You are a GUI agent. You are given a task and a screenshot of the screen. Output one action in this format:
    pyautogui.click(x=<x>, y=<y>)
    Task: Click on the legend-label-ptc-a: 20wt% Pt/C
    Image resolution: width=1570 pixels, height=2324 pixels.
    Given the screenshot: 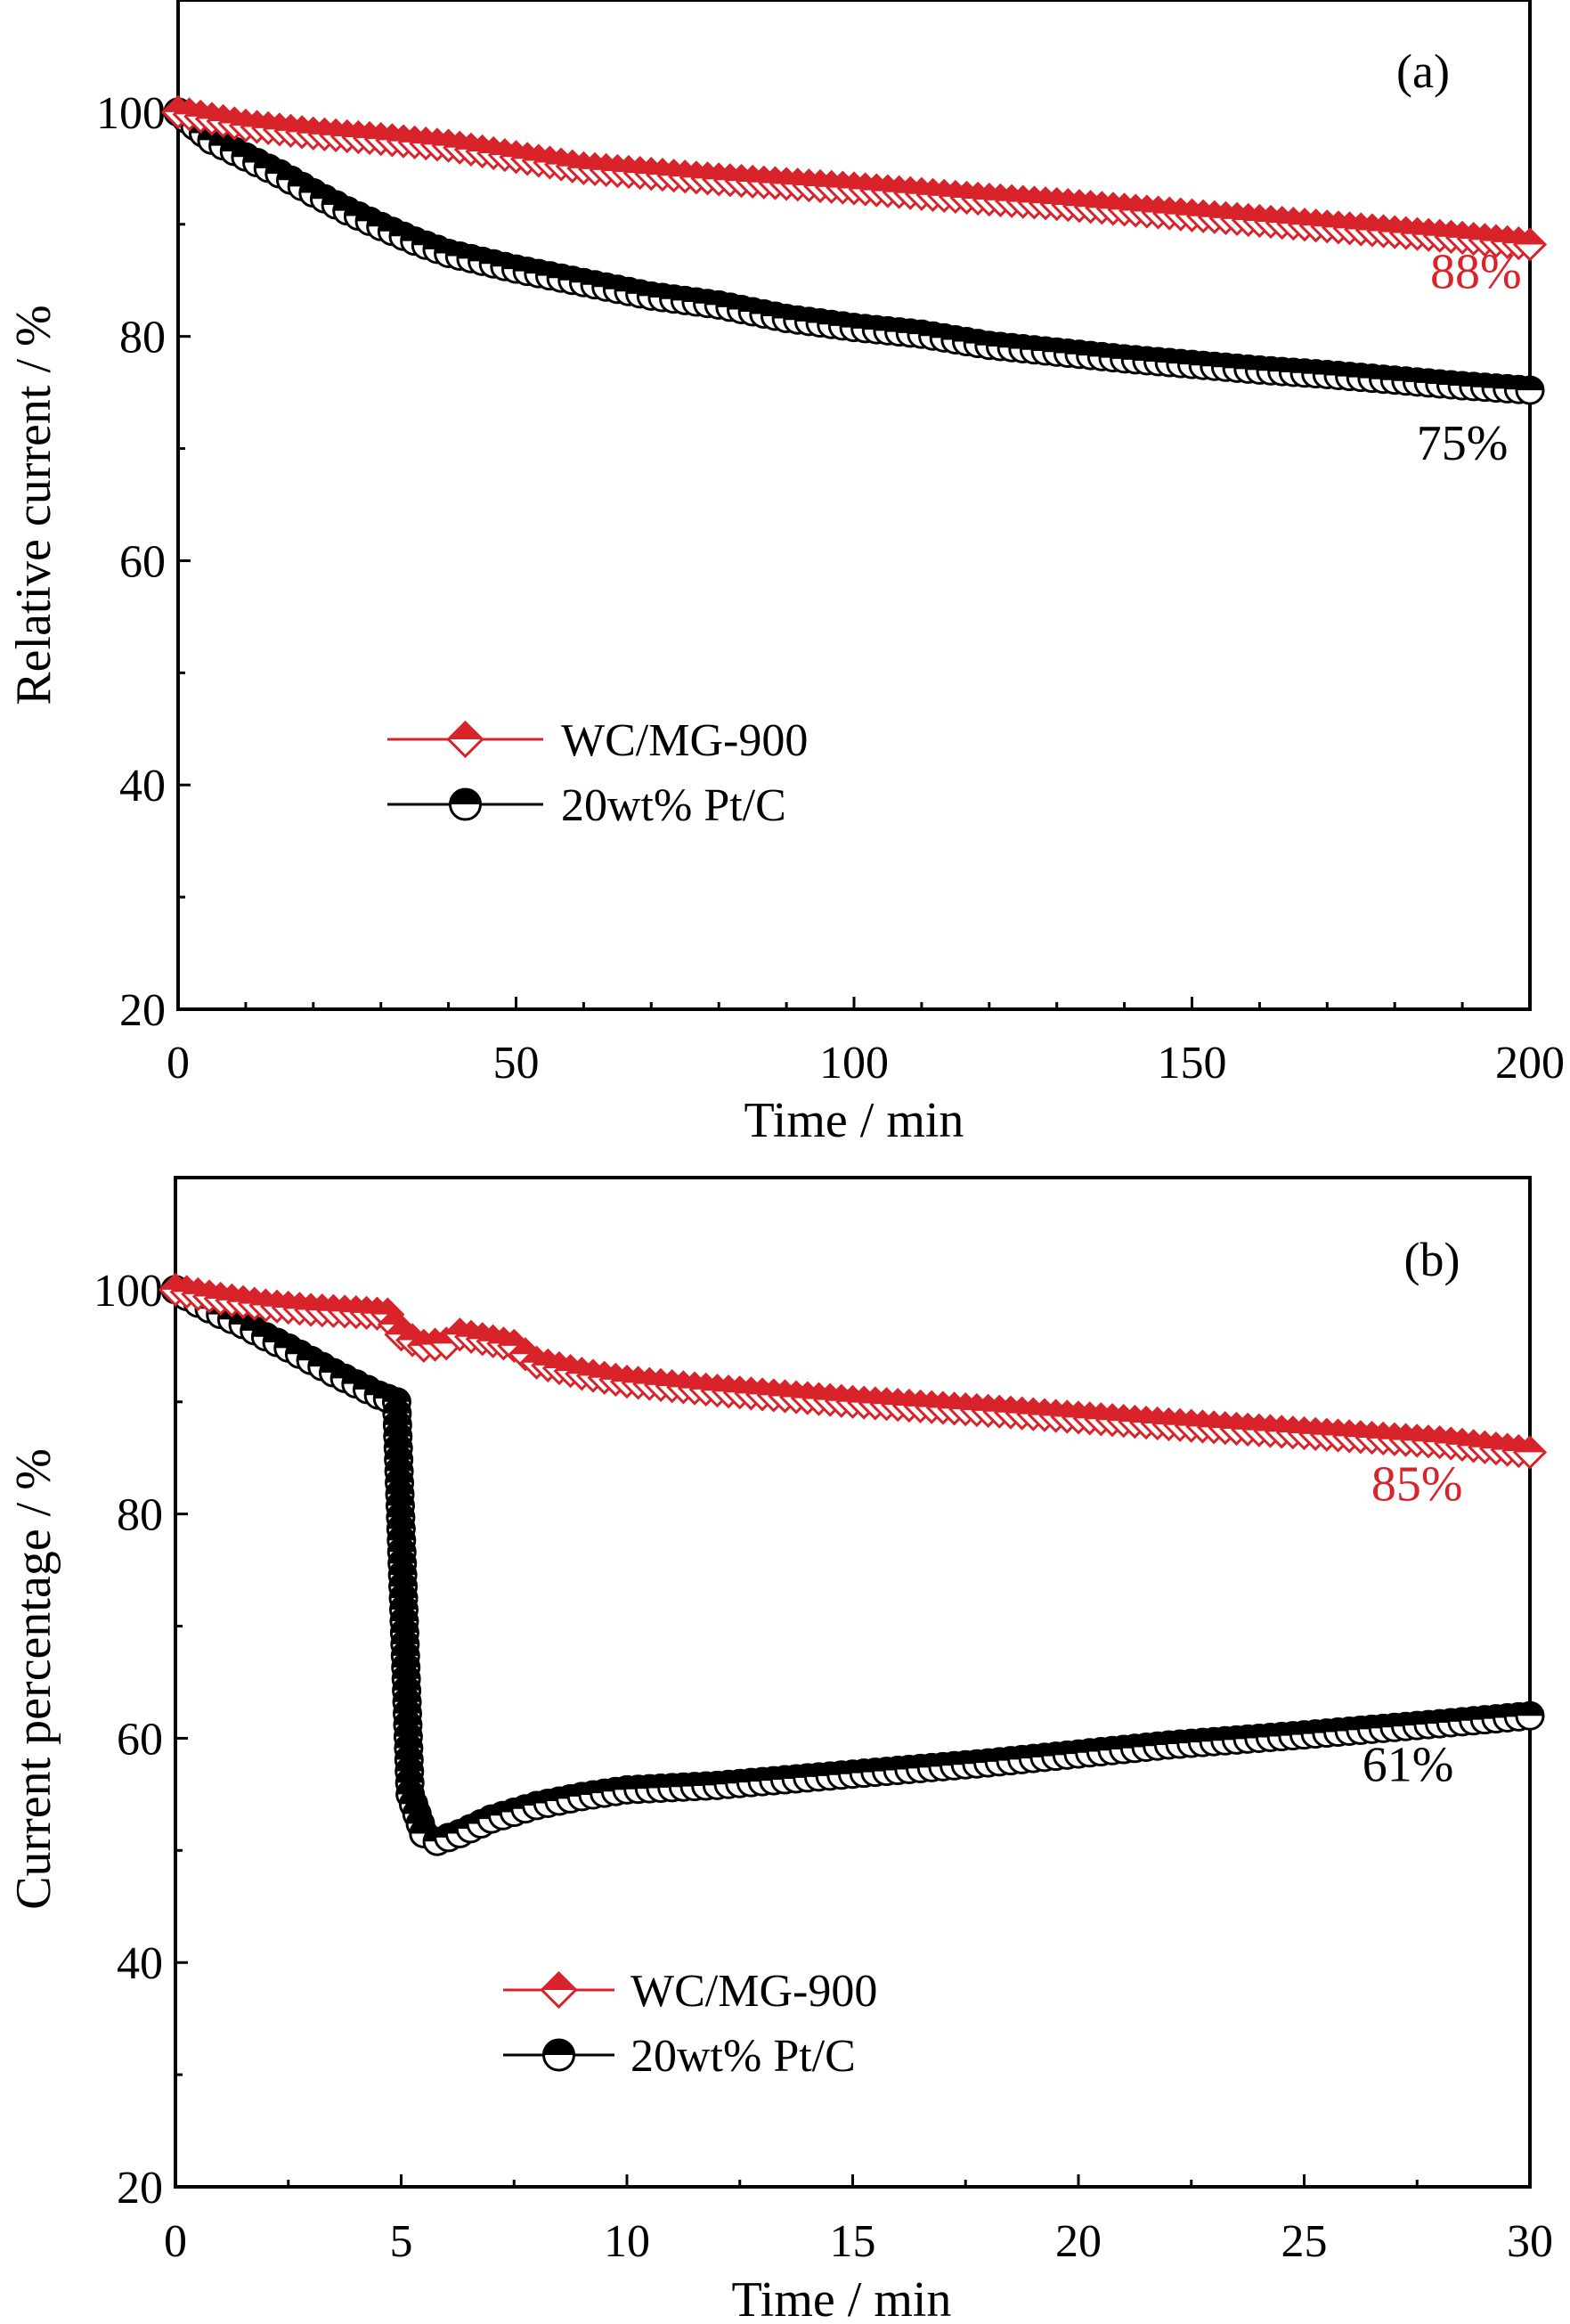 What is the action you would take?
    pyautogui.click(x=673, y=805)
    